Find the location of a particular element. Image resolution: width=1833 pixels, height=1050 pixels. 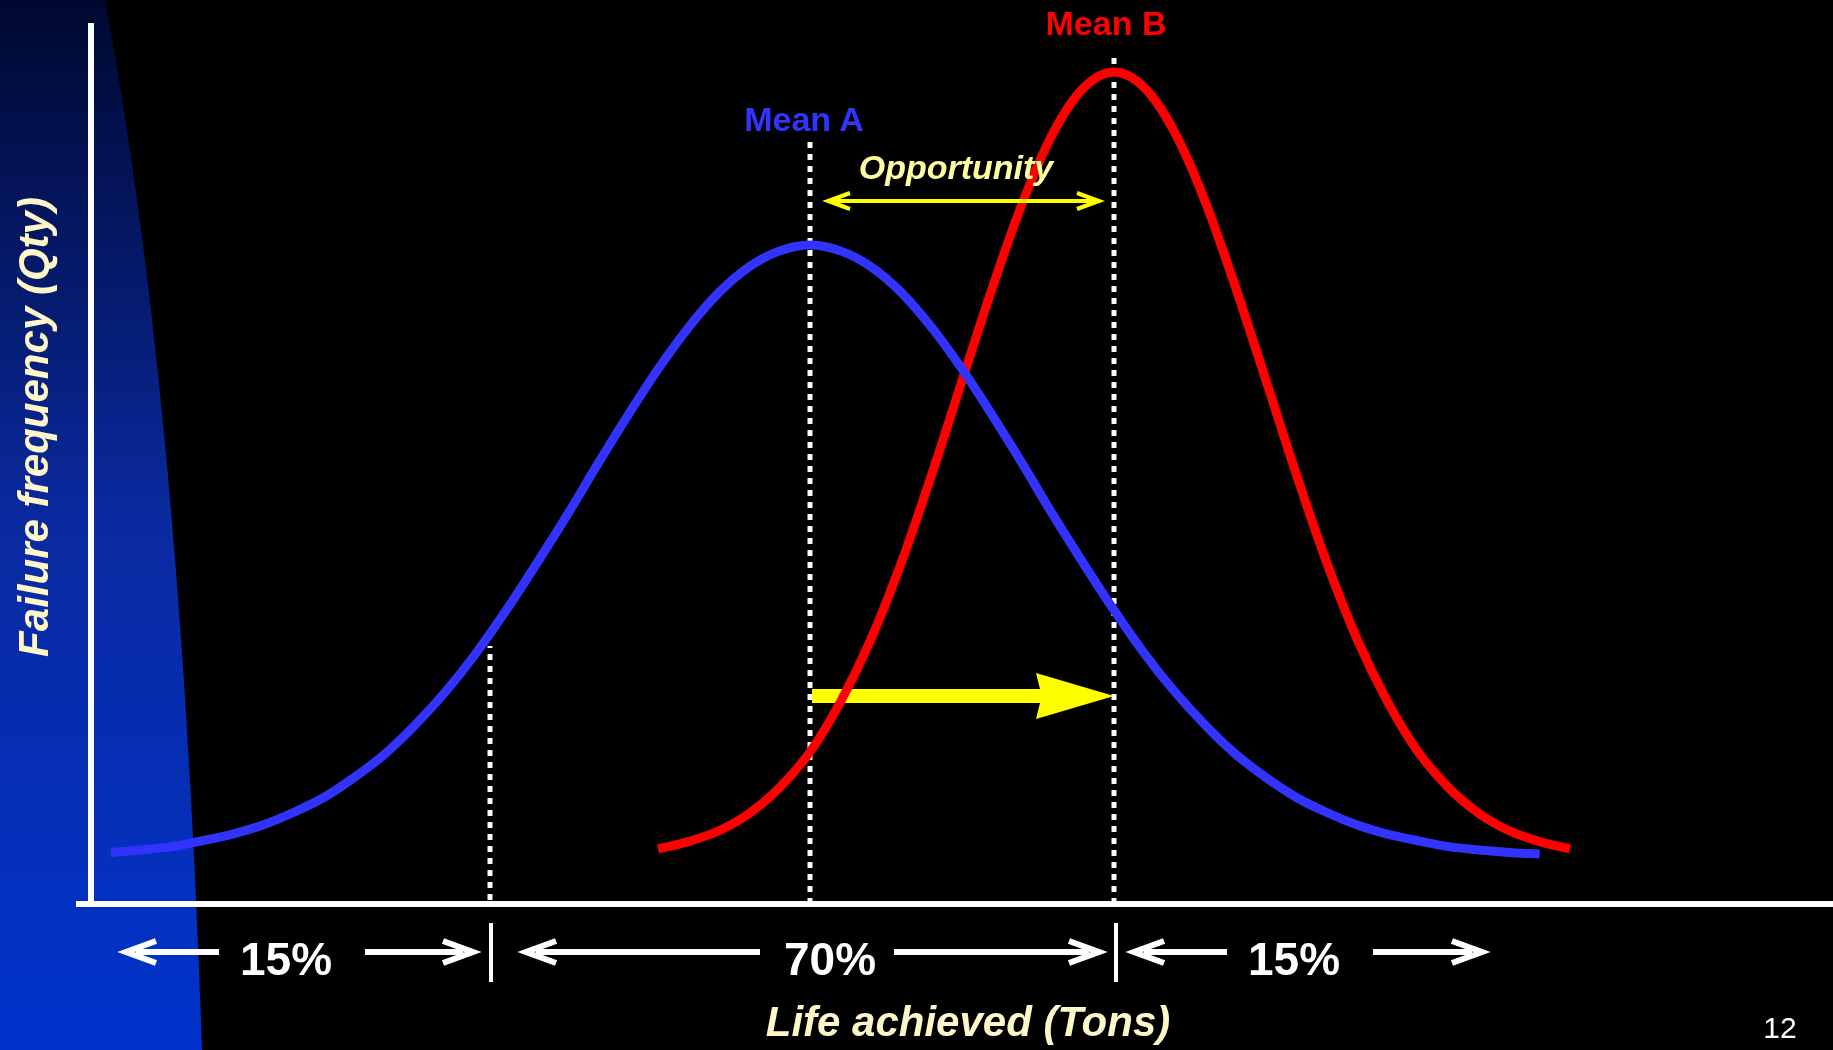

text: 70% is located at coordinates (830, 958).